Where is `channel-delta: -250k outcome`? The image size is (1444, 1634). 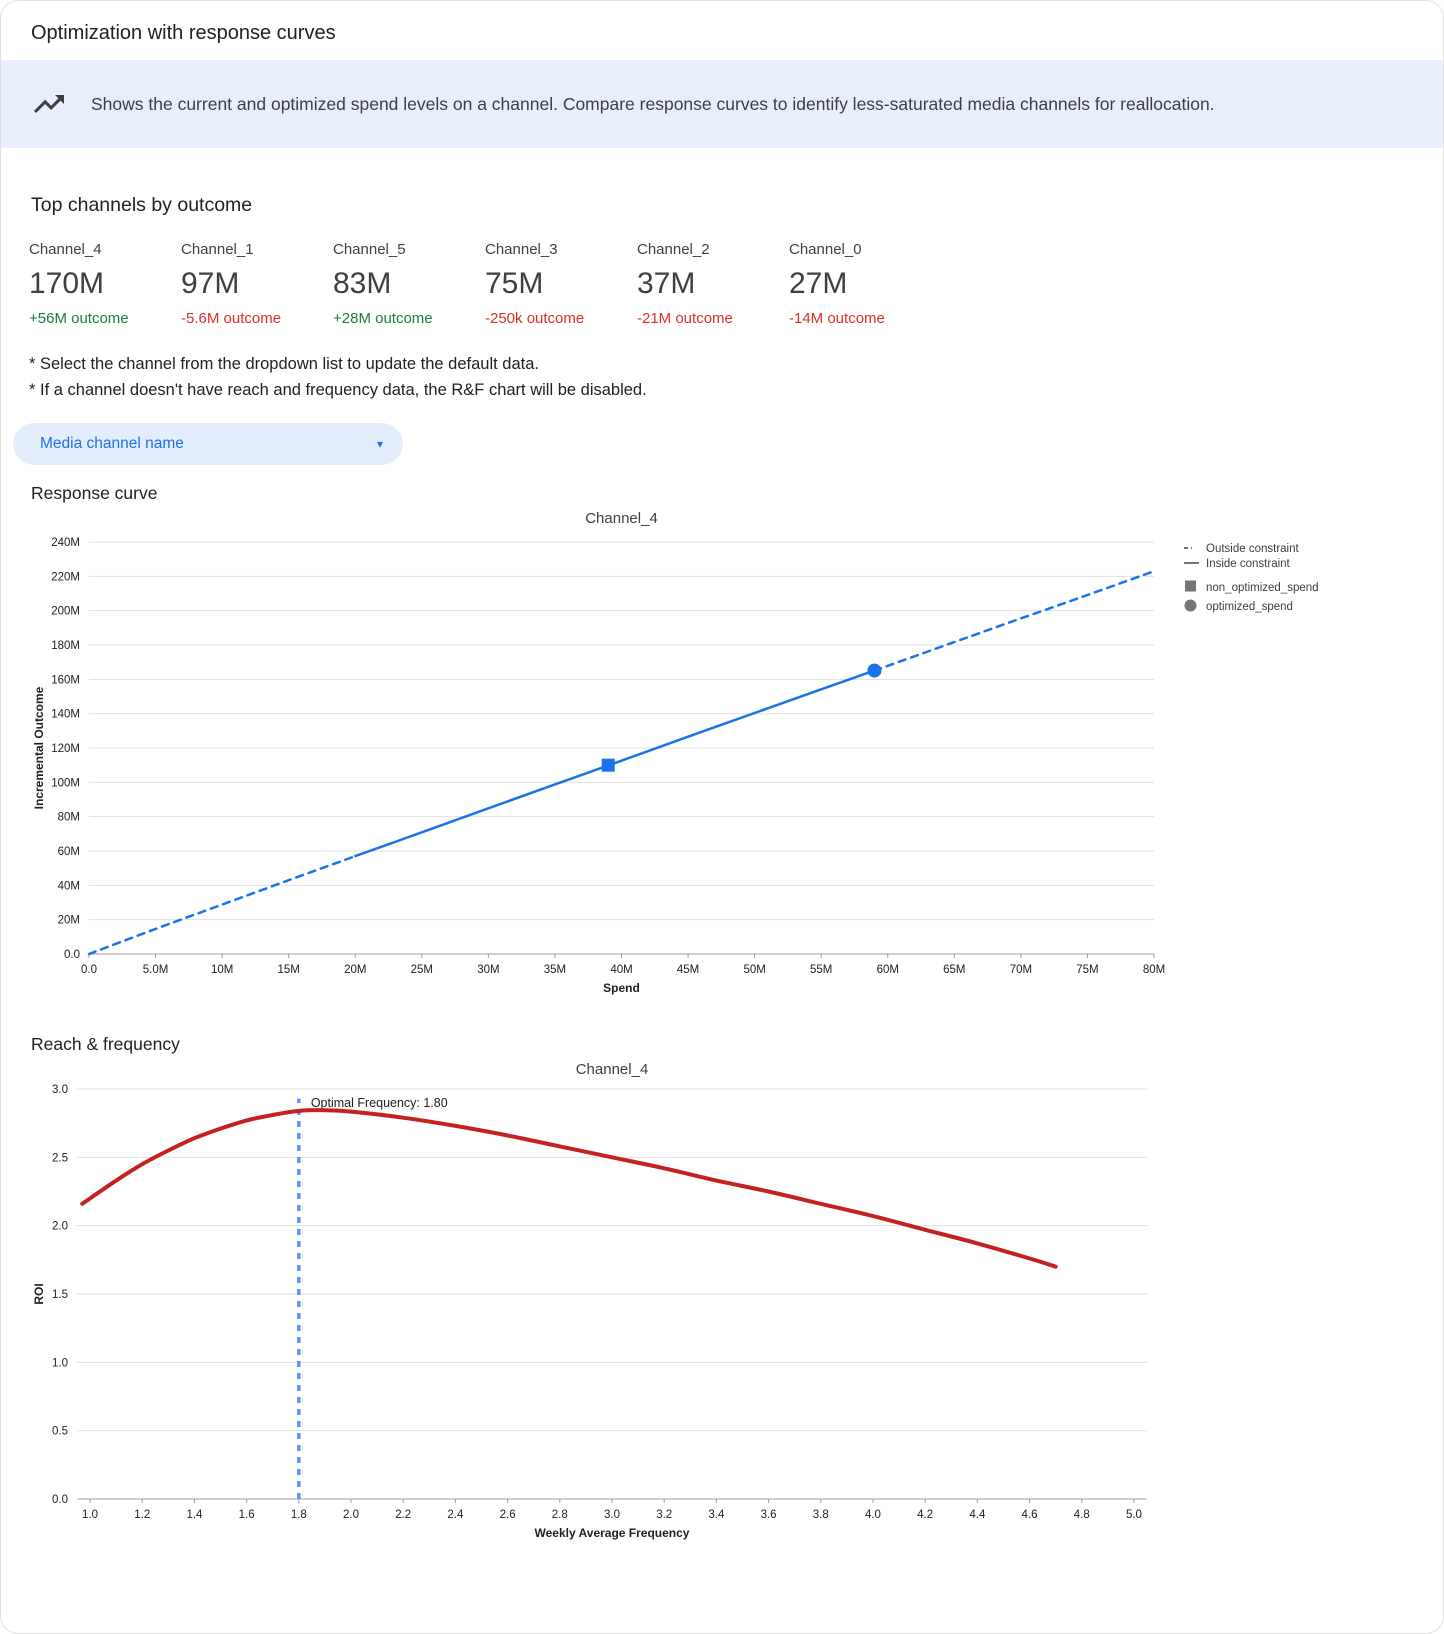 channel-delta: -250k outcome is located at coordinates (535, 318).